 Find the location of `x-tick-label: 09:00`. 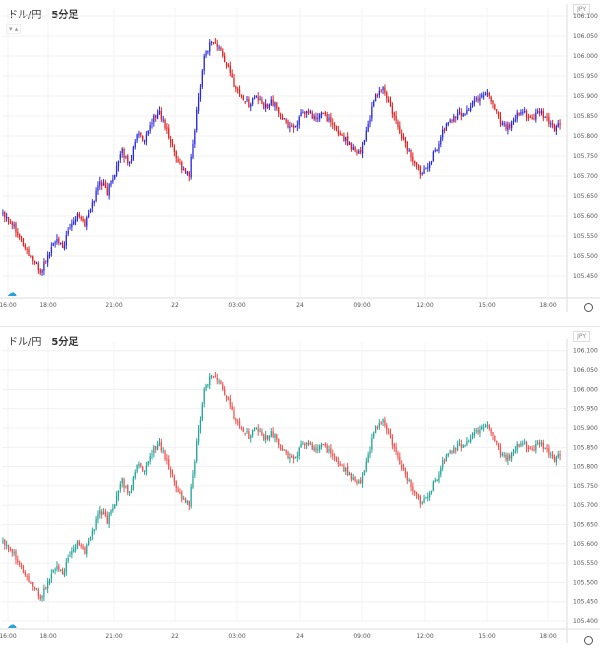

x-tick-label: 09:00 is located at coordinates (361, 305).